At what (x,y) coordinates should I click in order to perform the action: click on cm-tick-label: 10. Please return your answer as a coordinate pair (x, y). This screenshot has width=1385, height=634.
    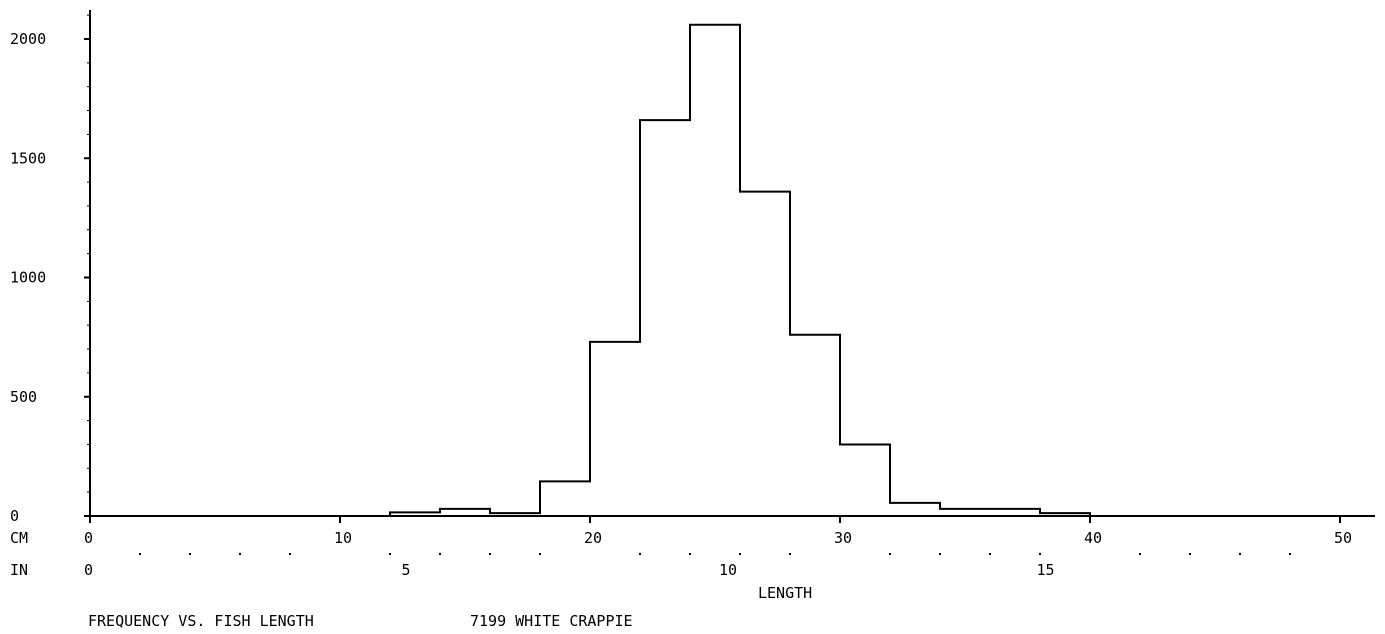
    Looking at the image, I should click on (343, 538).